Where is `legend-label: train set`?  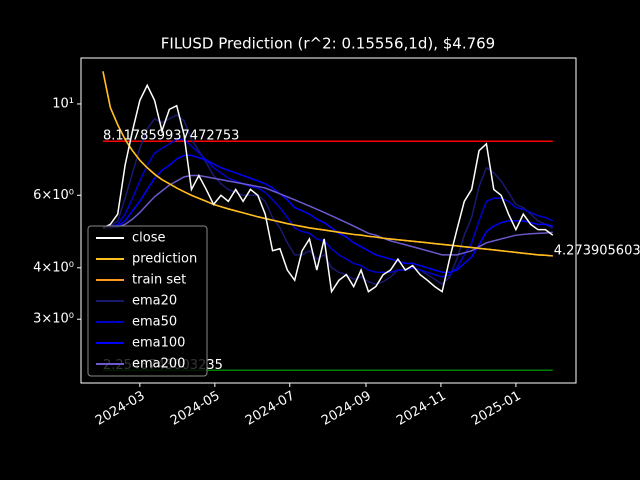 legend-label: train set is located at coordinates (159, 280).